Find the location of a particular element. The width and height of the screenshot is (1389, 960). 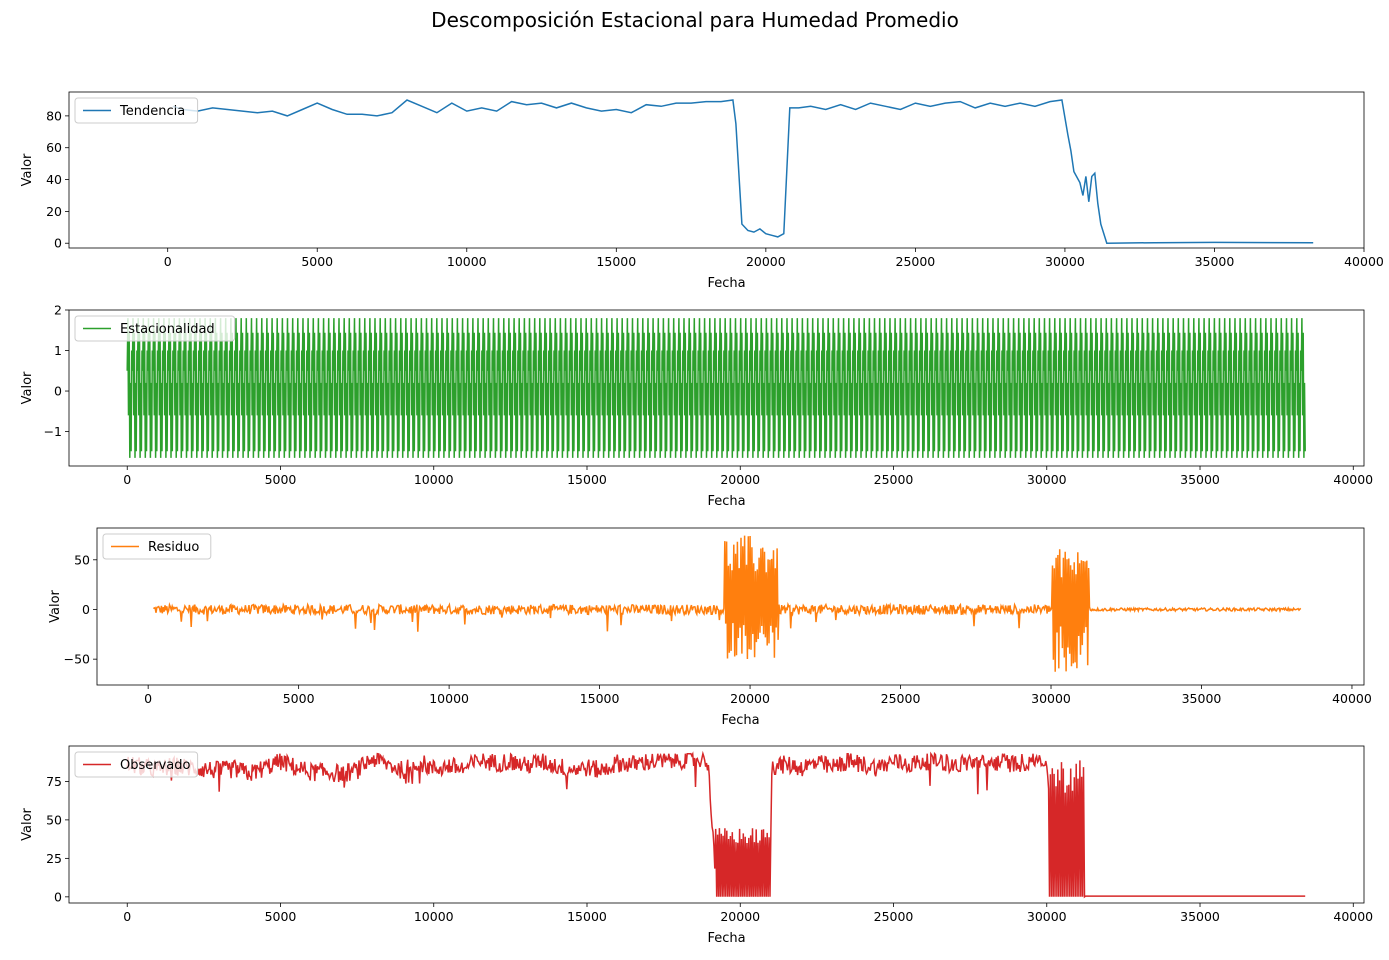

legend-label: Estacionalidad is located at coordinates (167, 329).